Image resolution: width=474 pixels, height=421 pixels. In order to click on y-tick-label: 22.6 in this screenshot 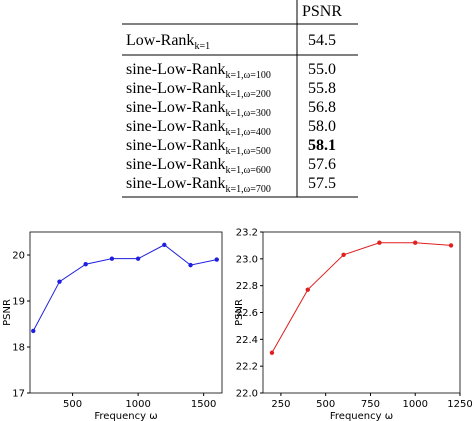, I will do `click(247, 313)`.